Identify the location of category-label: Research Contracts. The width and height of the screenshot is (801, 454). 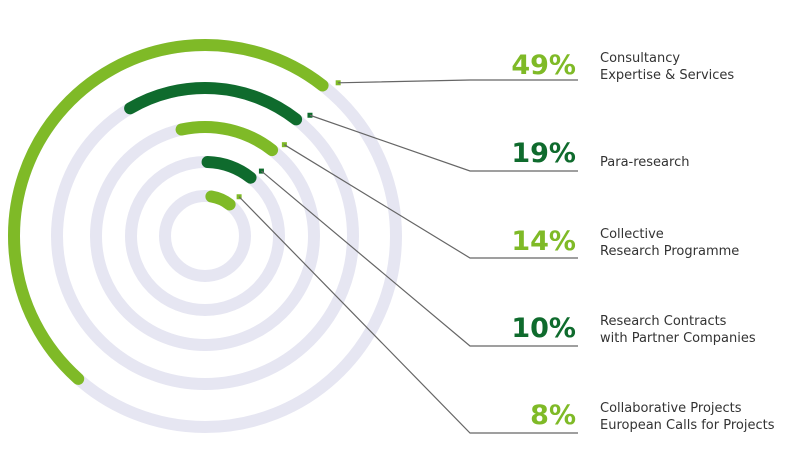
(663, 321).